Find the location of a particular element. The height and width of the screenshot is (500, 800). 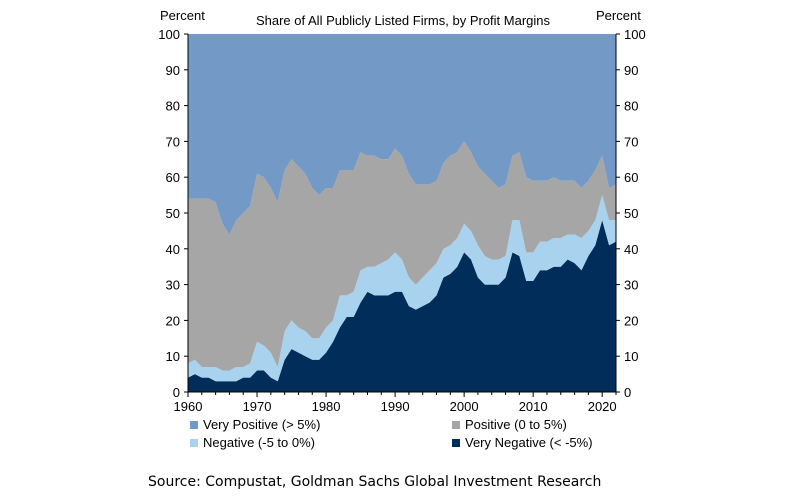

x-tick-label: 1990 is located at coordinates (395, 406).